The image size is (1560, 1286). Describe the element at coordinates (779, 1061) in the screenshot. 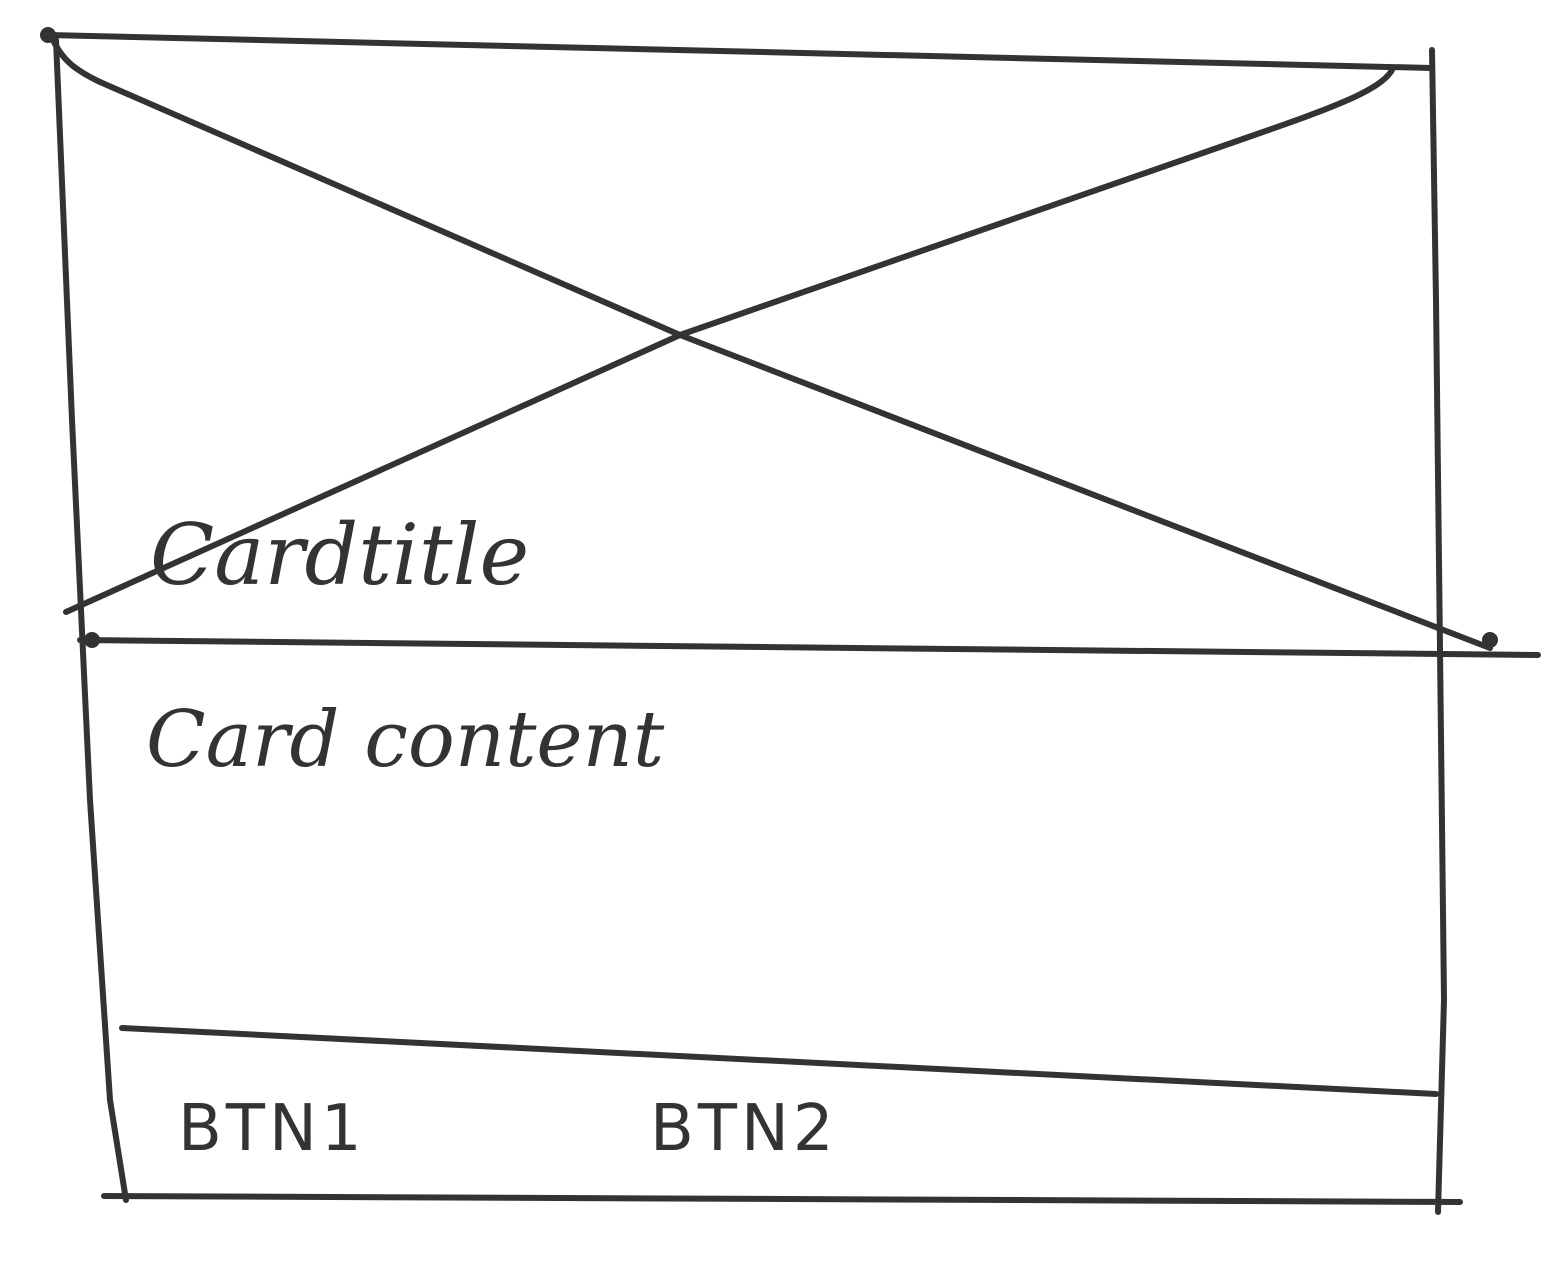

I see `actions-divider` at that location.